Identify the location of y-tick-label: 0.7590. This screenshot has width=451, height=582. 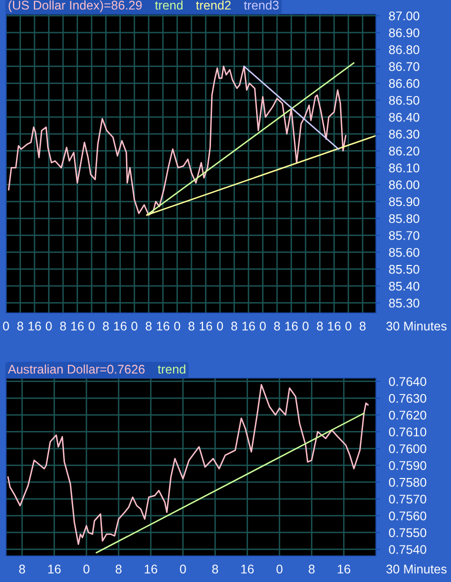
(407, 465).